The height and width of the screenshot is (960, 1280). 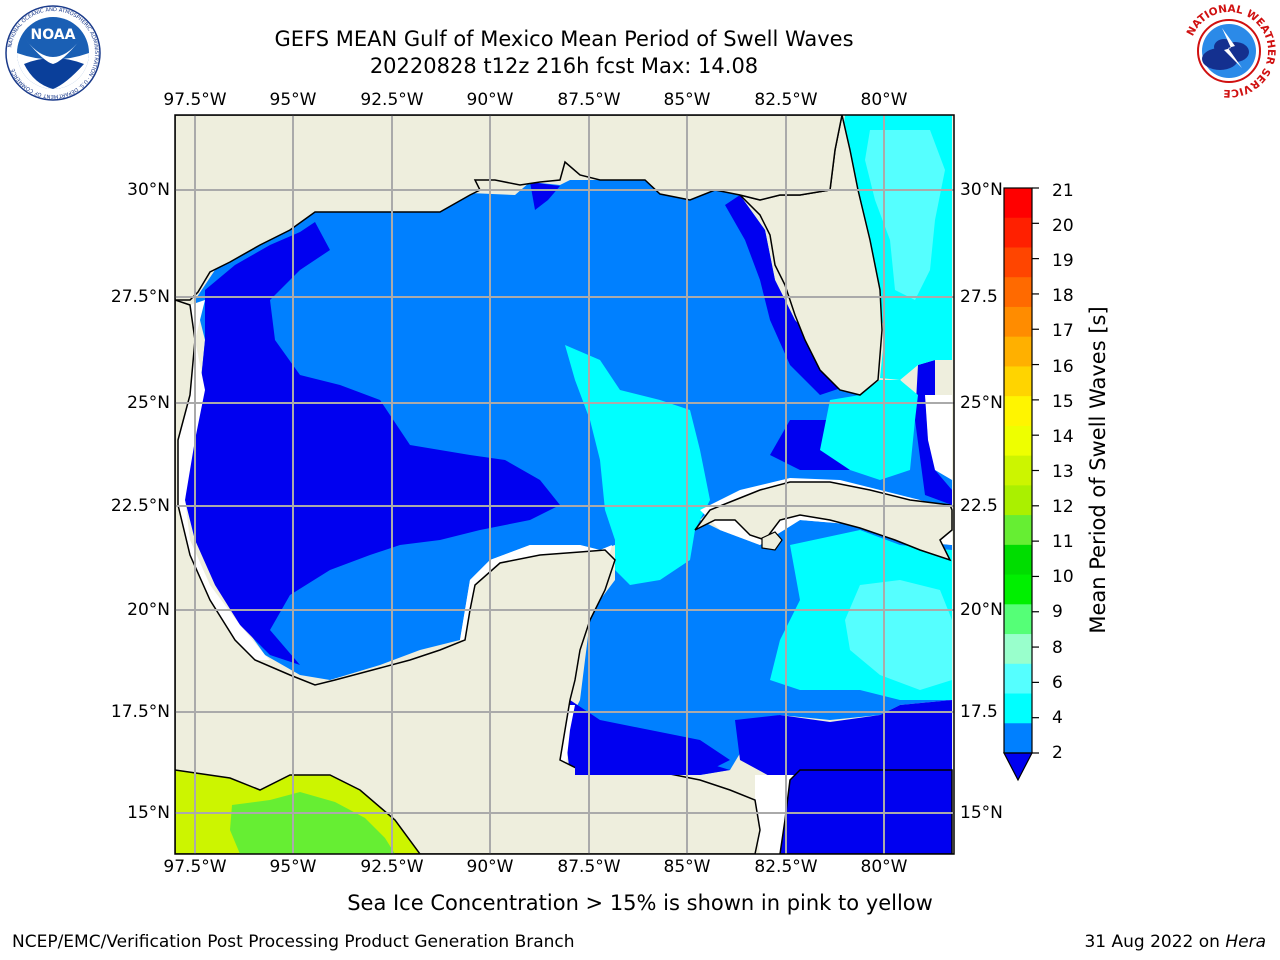 What do you see at coordinates (1155, 942) in the screenshot?
I see `credit-date: 31 Aug 2022 on` at bounding box center [1155, 942].